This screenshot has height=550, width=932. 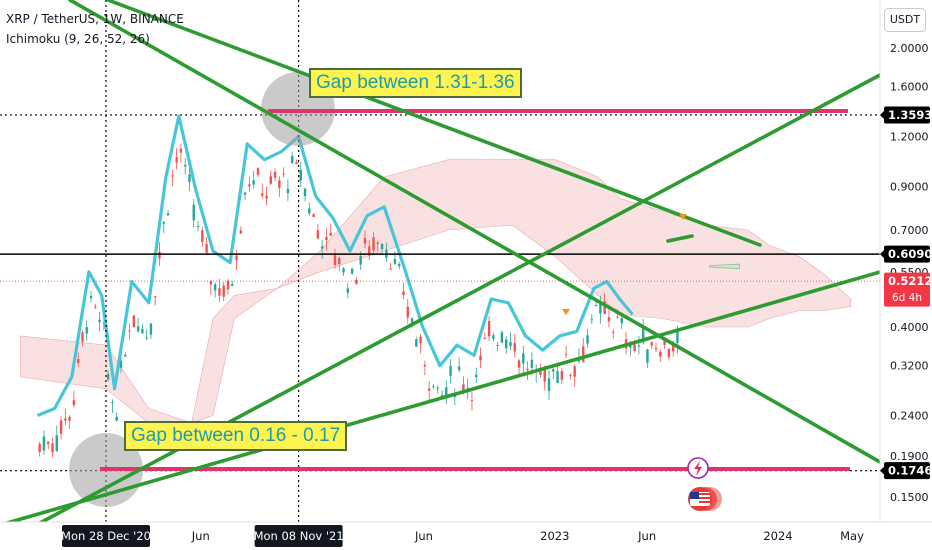 What do you see at coordinates (905, 20) in the screenshot?
I see `currency-unit-button: USDT` at bounding box center [905, 20].